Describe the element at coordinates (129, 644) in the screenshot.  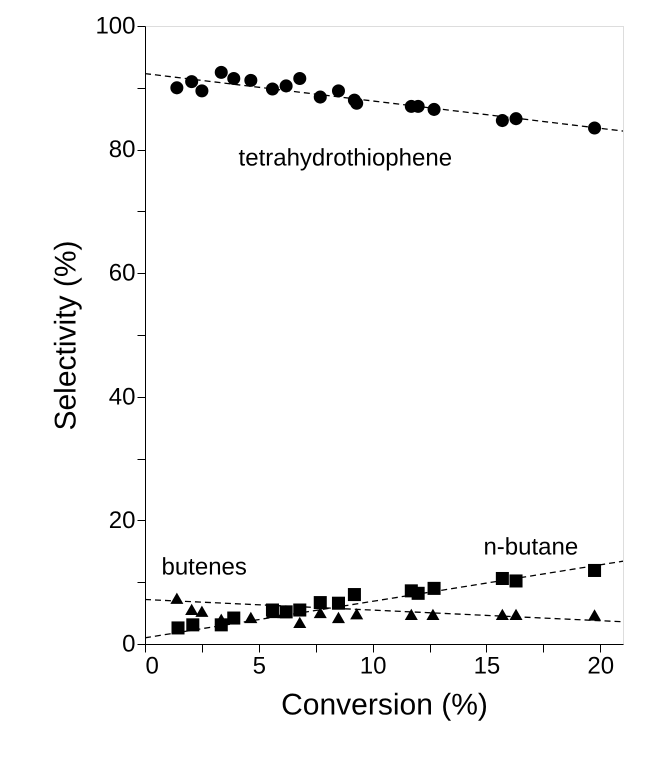
I see `y-tick-label: 0` at that location.